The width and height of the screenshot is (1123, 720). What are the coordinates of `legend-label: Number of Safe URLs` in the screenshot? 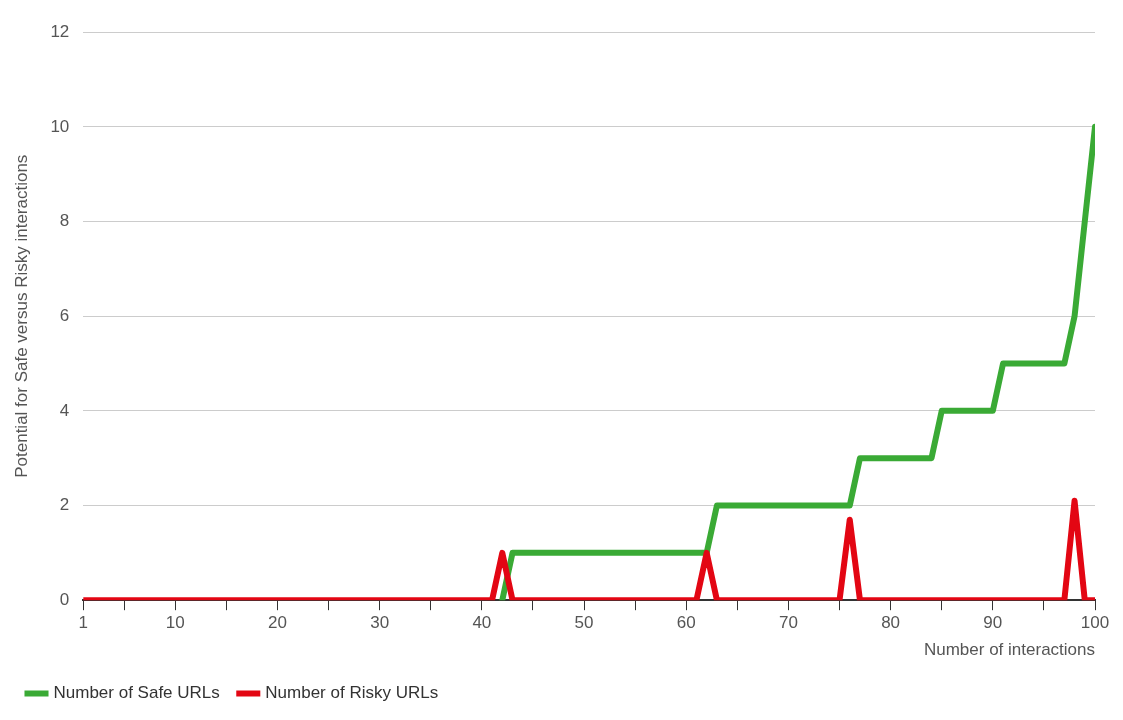 It's located at (136, 693).